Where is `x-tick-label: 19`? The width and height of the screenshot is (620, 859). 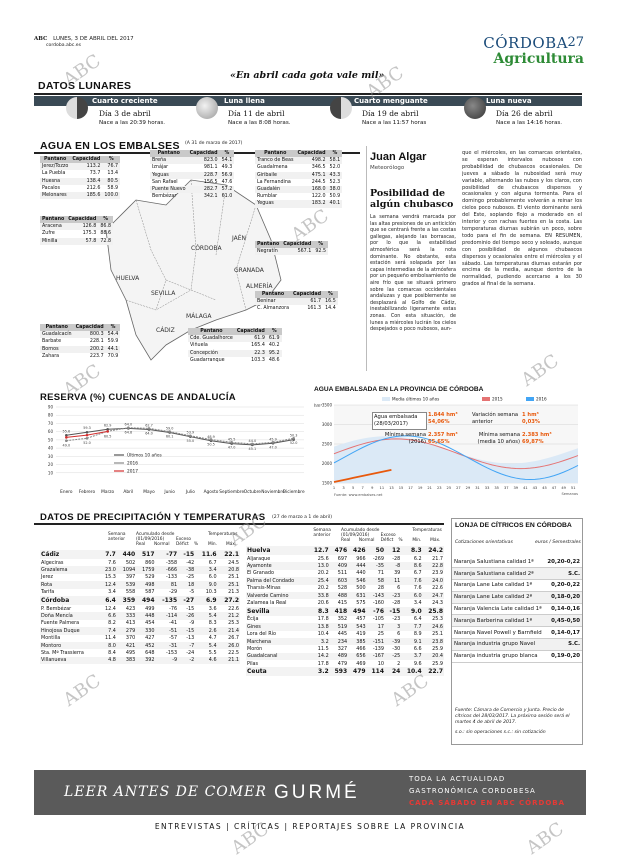 x-tick-label: 19 is located at coordinates (420, 488).